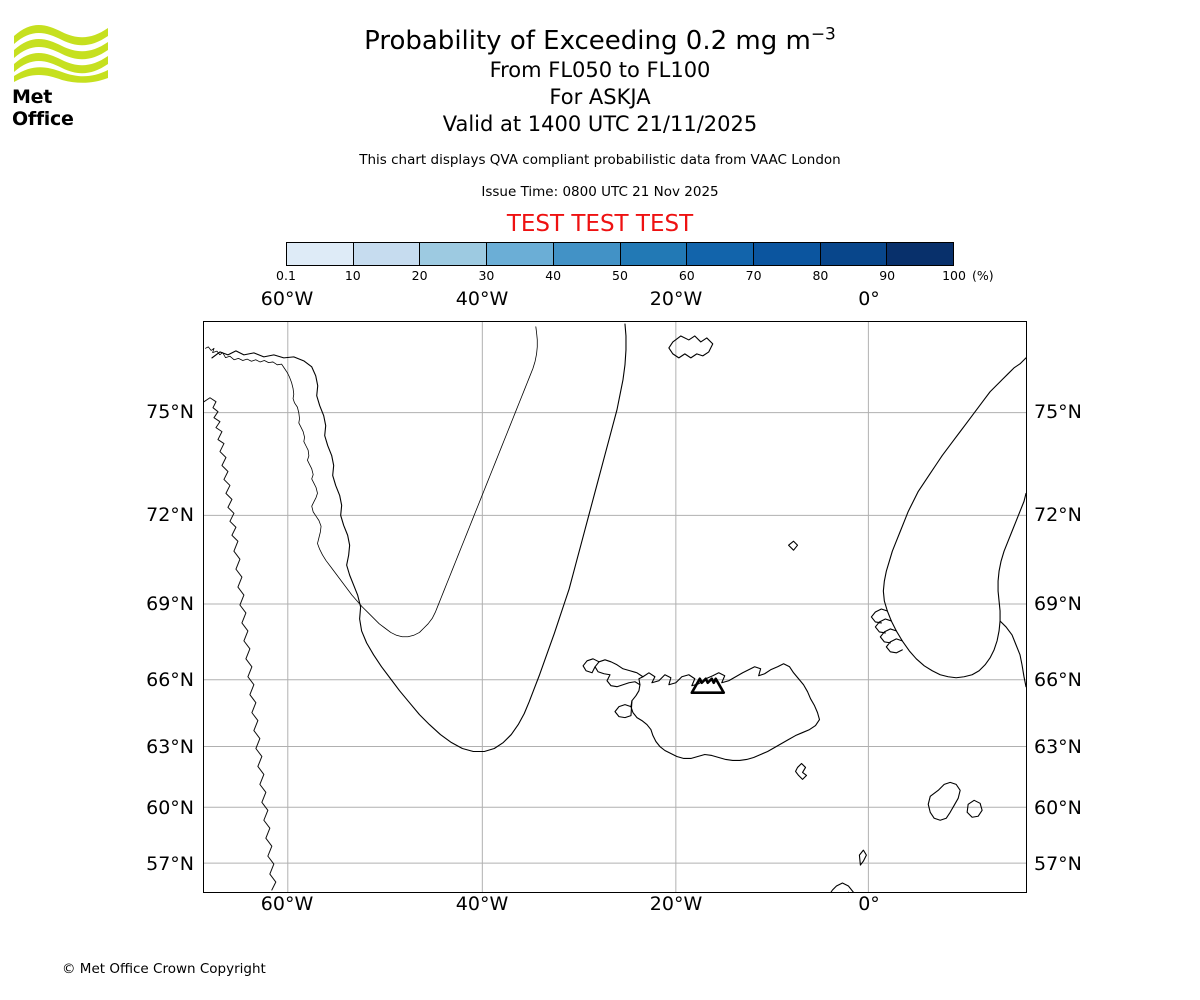 This screenshot has height=1000, width=1200. Describe the element at coordinates (170, 412) in the screenshot. I see `lat-label-text: 75°N` at that location.